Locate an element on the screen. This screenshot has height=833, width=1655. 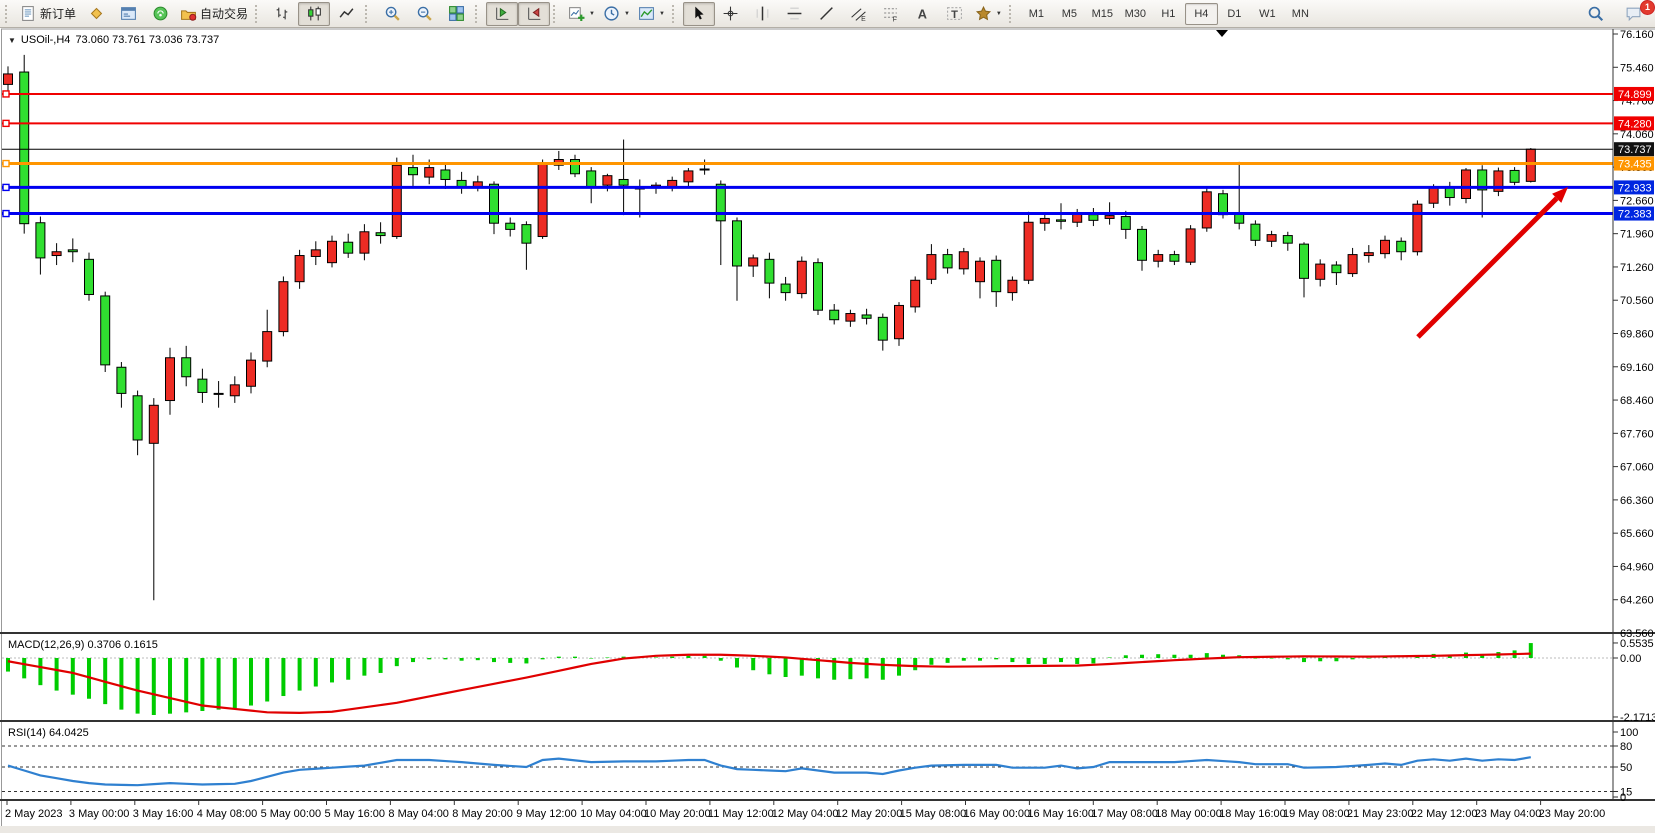
time-tick-label: 23 May 04:00 is located at coordinates (1508, 814).